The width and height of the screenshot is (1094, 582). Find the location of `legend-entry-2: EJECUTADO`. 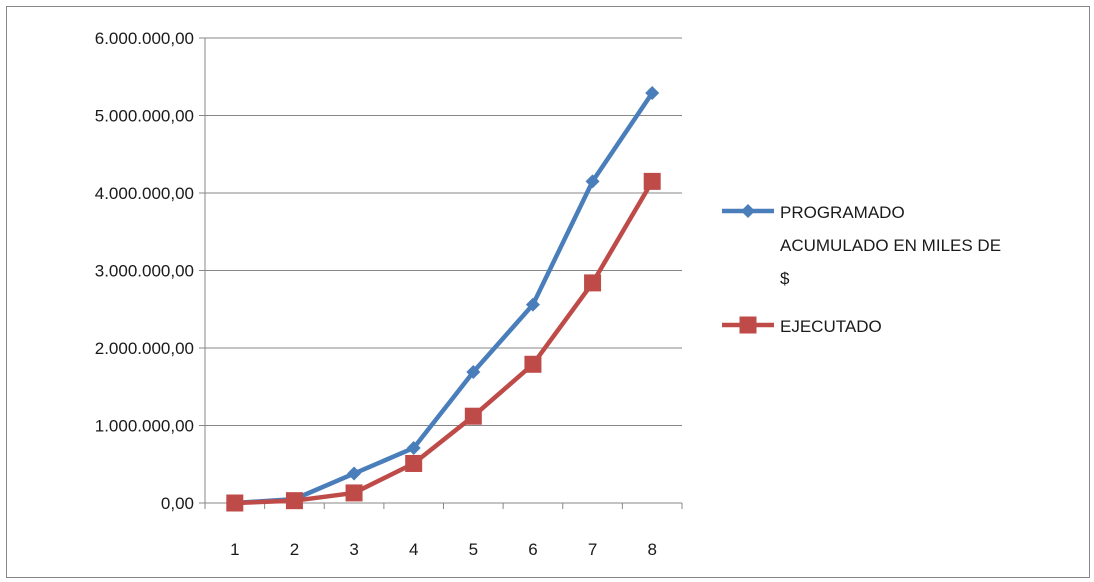

legend-entry-2: EJECUTADO is located at coordinates (802, 326).